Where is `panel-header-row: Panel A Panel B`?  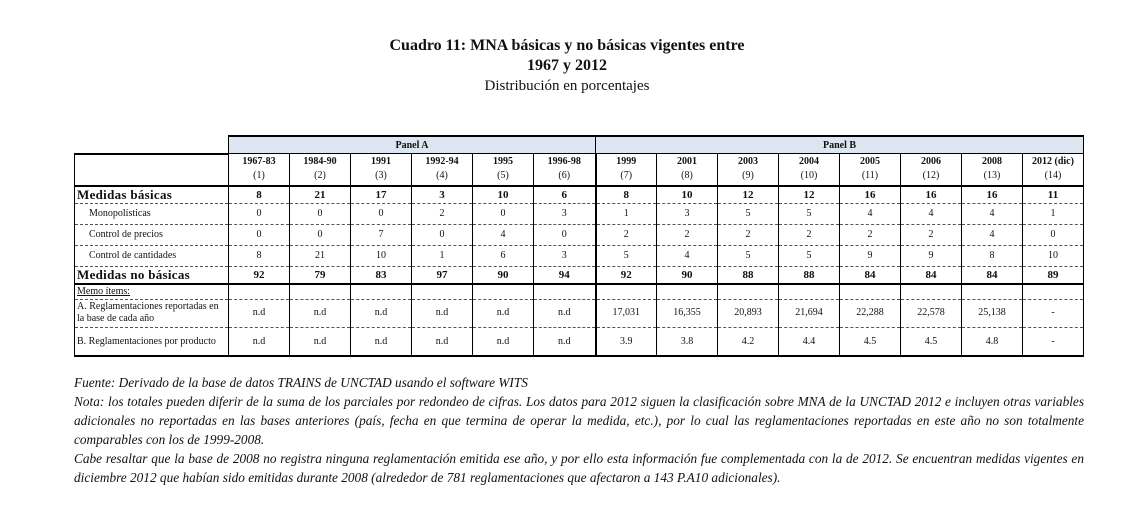
panel-header-row: Panel A Panel B is located at coordinates (579, 145).